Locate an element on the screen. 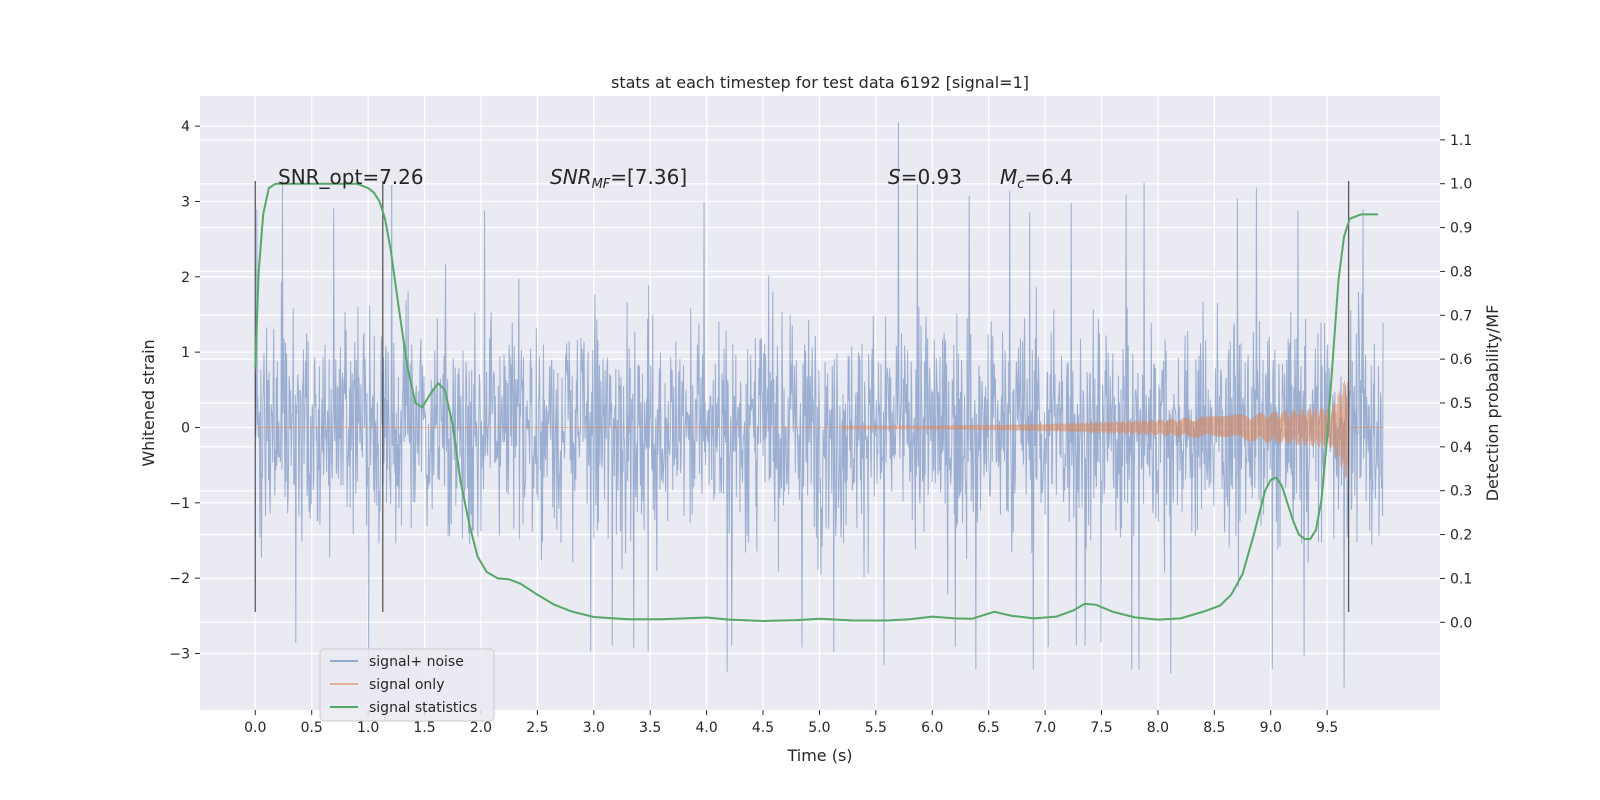  x-tick-label: 2.0 is located at coordinates (481, 728).